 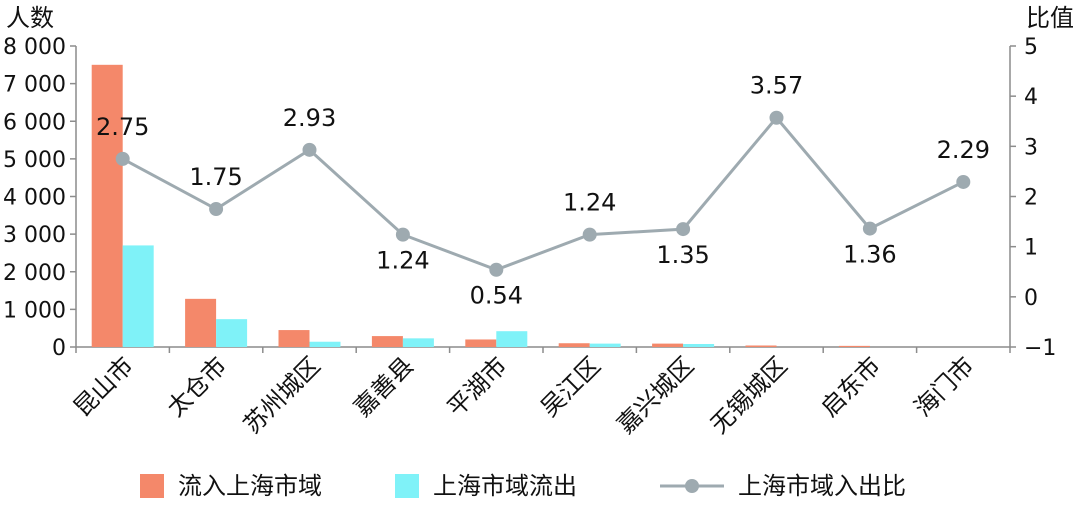 I want to click on legend-inflow-label: 流入上海市域, so click(x=250, y=486).